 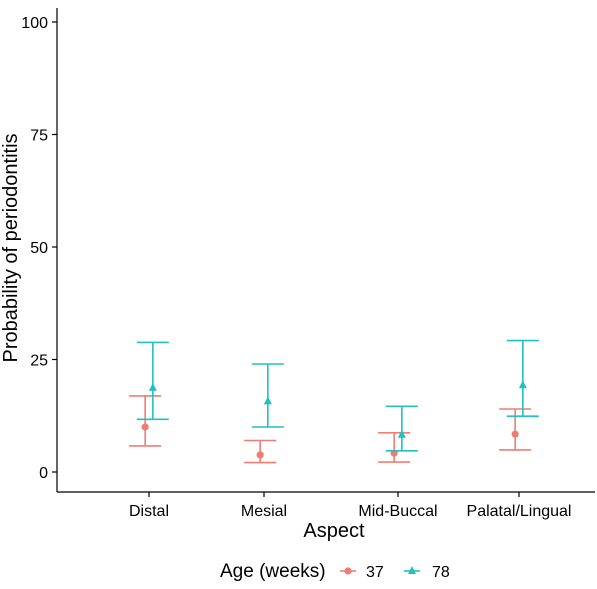 I want to click on y-axis-title: Probability of periodontitis, so click(x=11, y=247).